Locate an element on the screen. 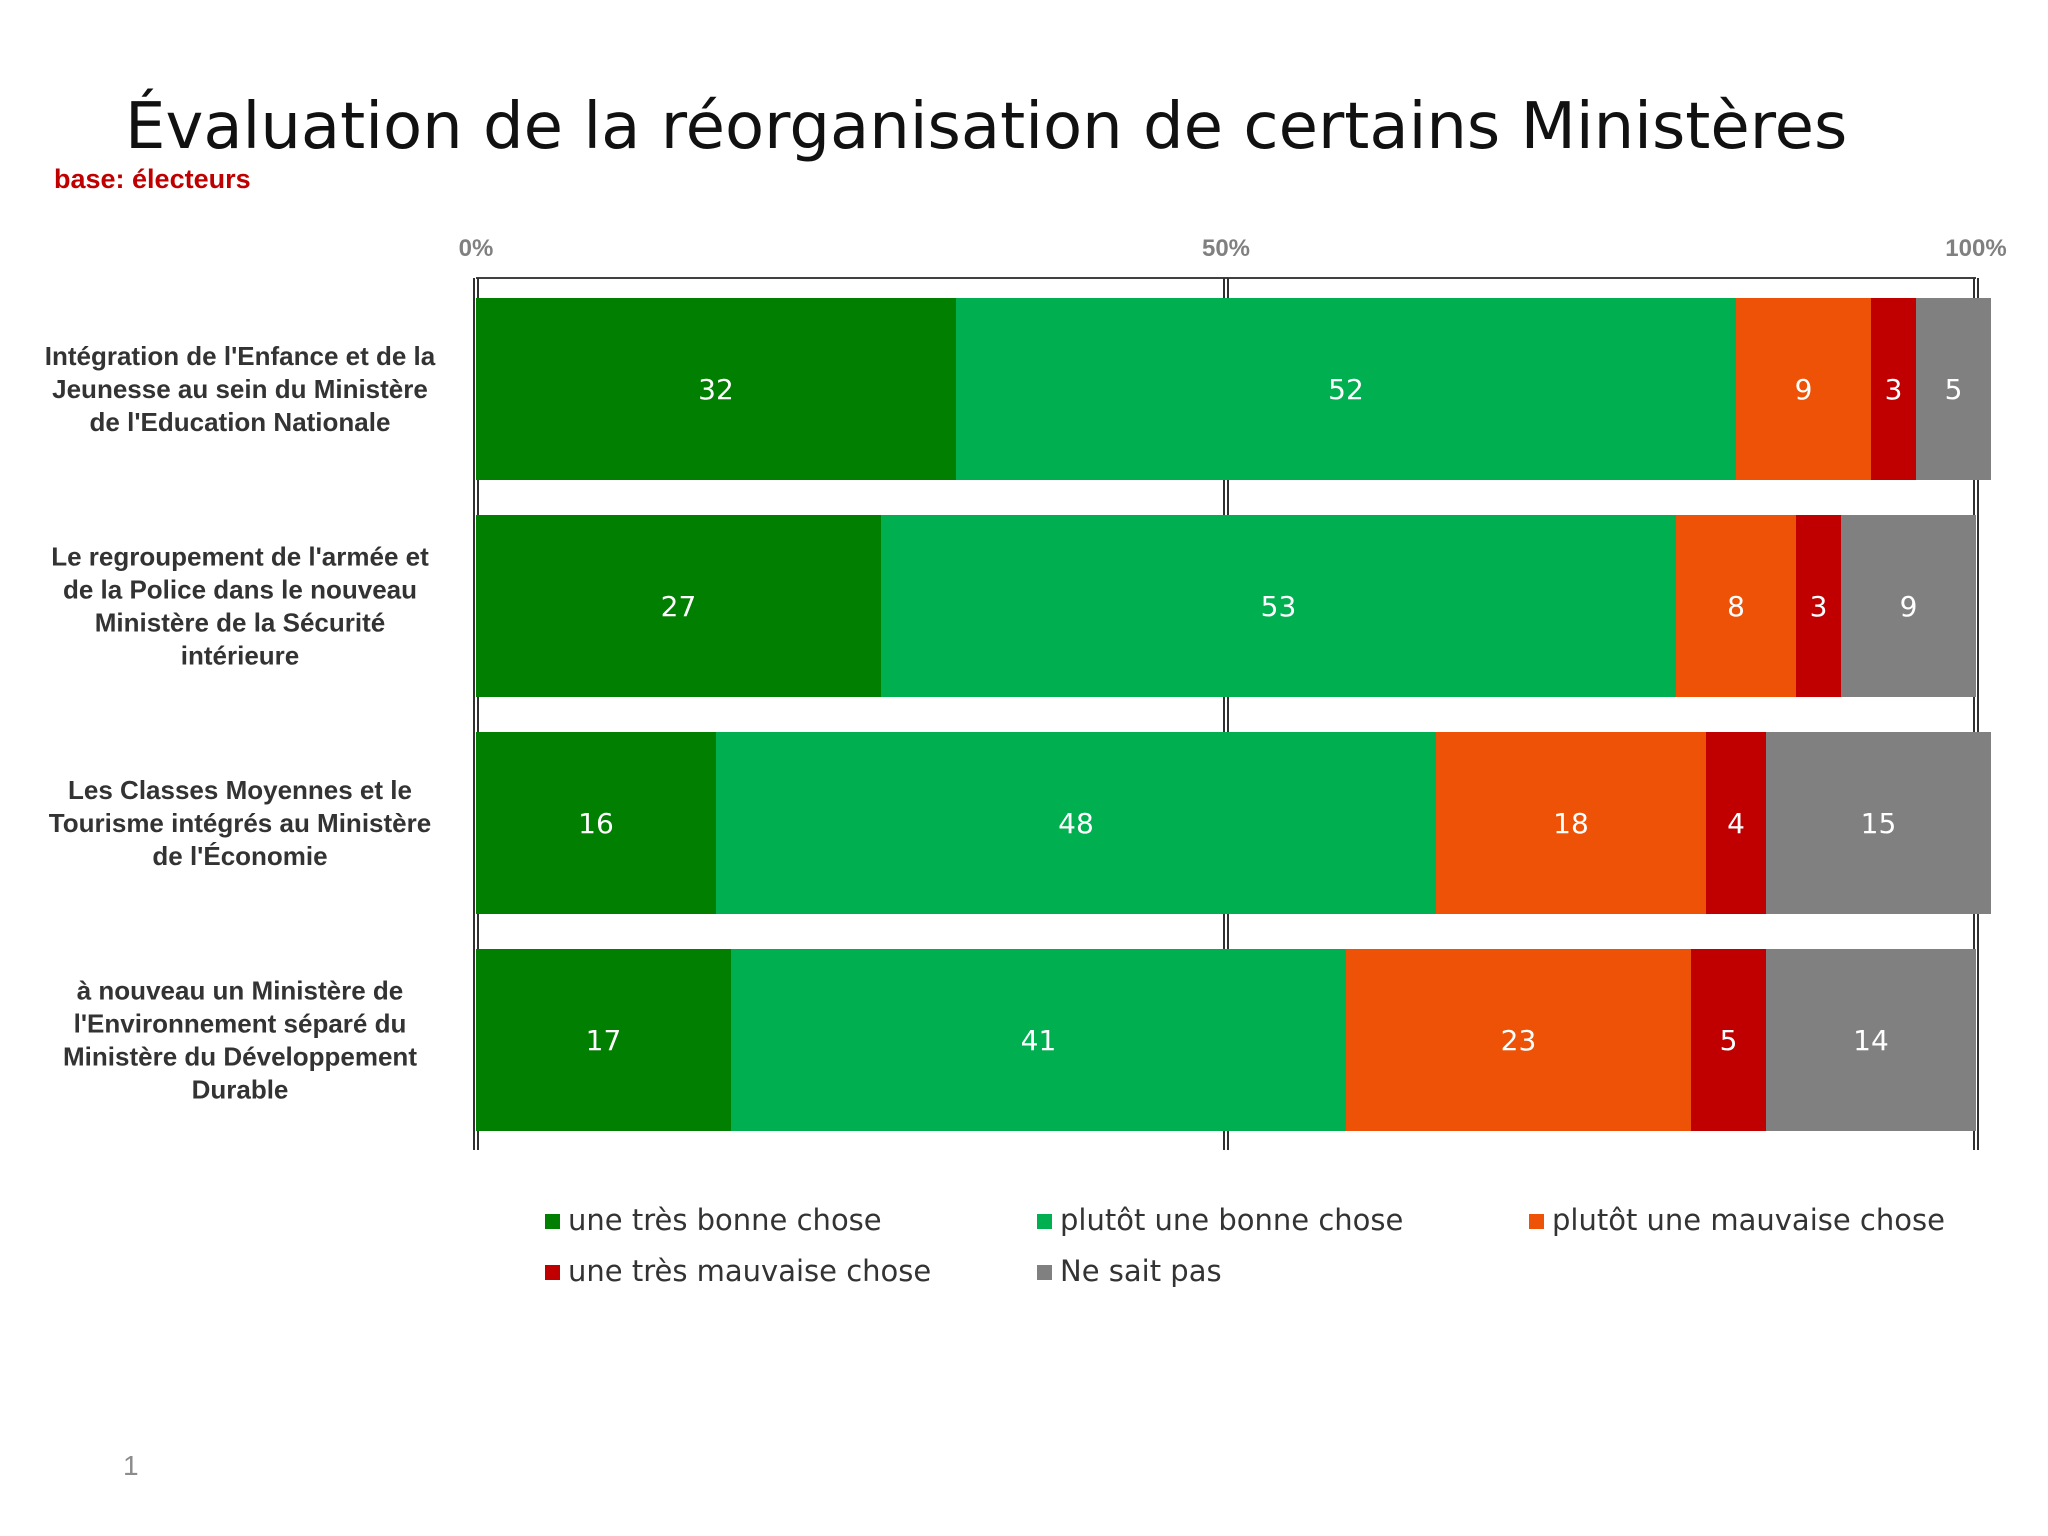  data-label: 4 is located at coordinates (1736, 823).